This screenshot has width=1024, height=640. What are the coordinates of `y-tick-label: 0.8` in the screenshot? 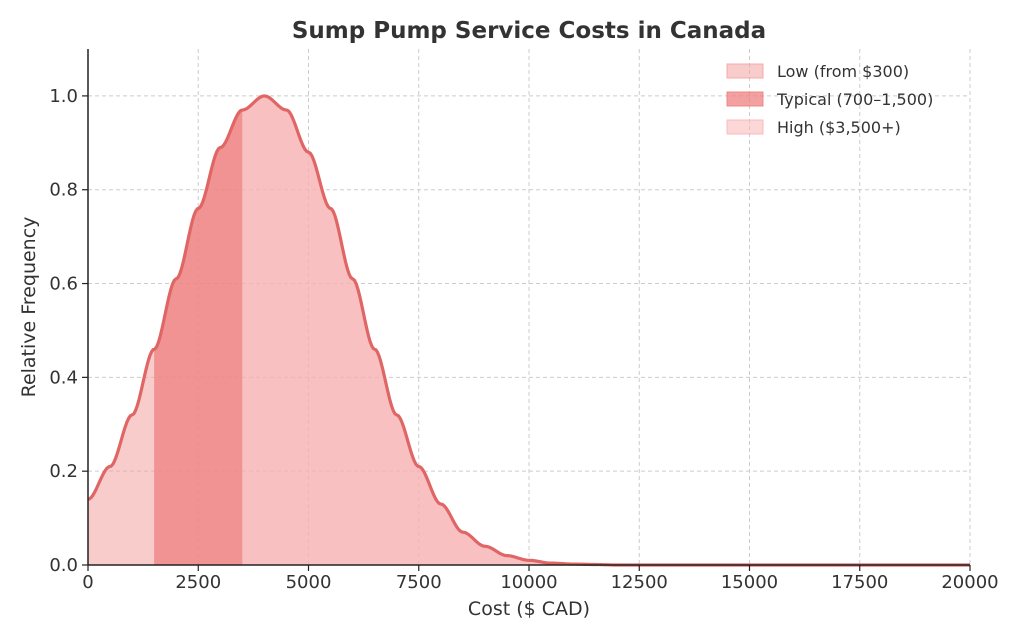 It's located at (63, 190).